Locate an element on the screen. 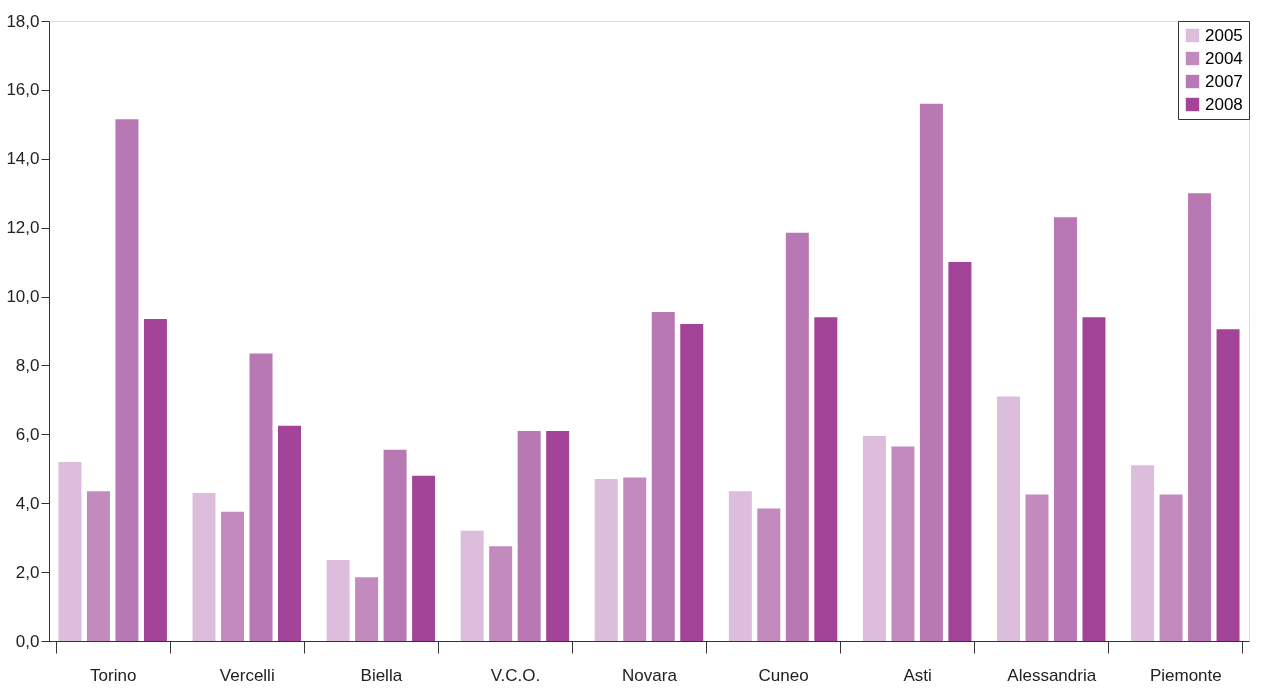  x-tick-label: Novara is located at coordinates (650, 675).